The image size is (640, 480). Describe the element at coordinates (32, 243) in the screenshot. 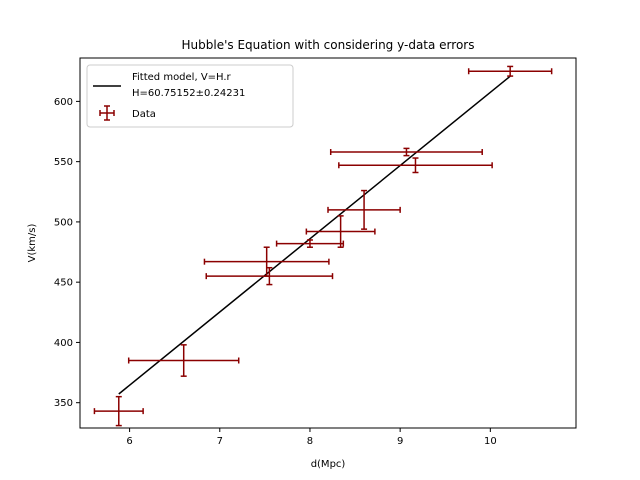

I see `y-axis-label: V(km/s)` at that location.